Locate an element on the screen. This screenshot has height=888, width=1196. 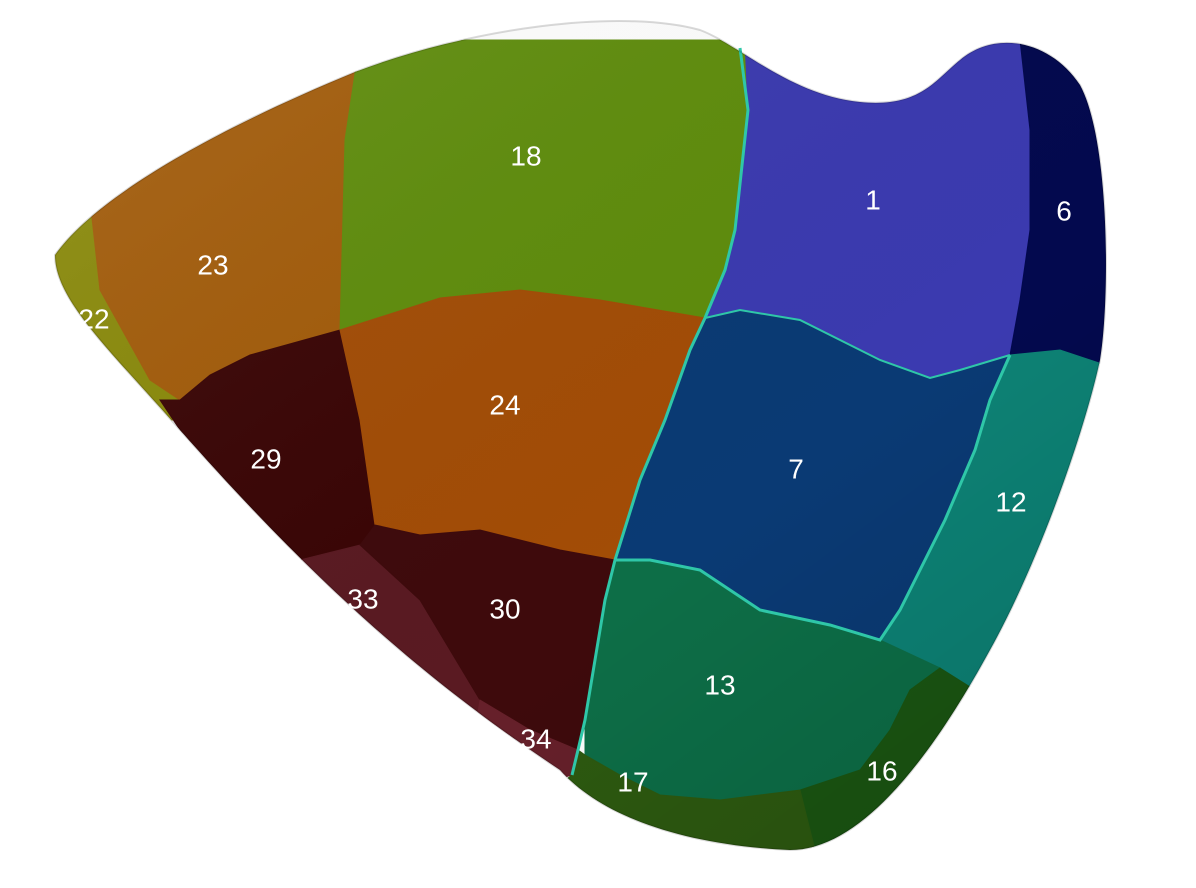
segment-label-22: 22 is located at coordinates (93, 318).